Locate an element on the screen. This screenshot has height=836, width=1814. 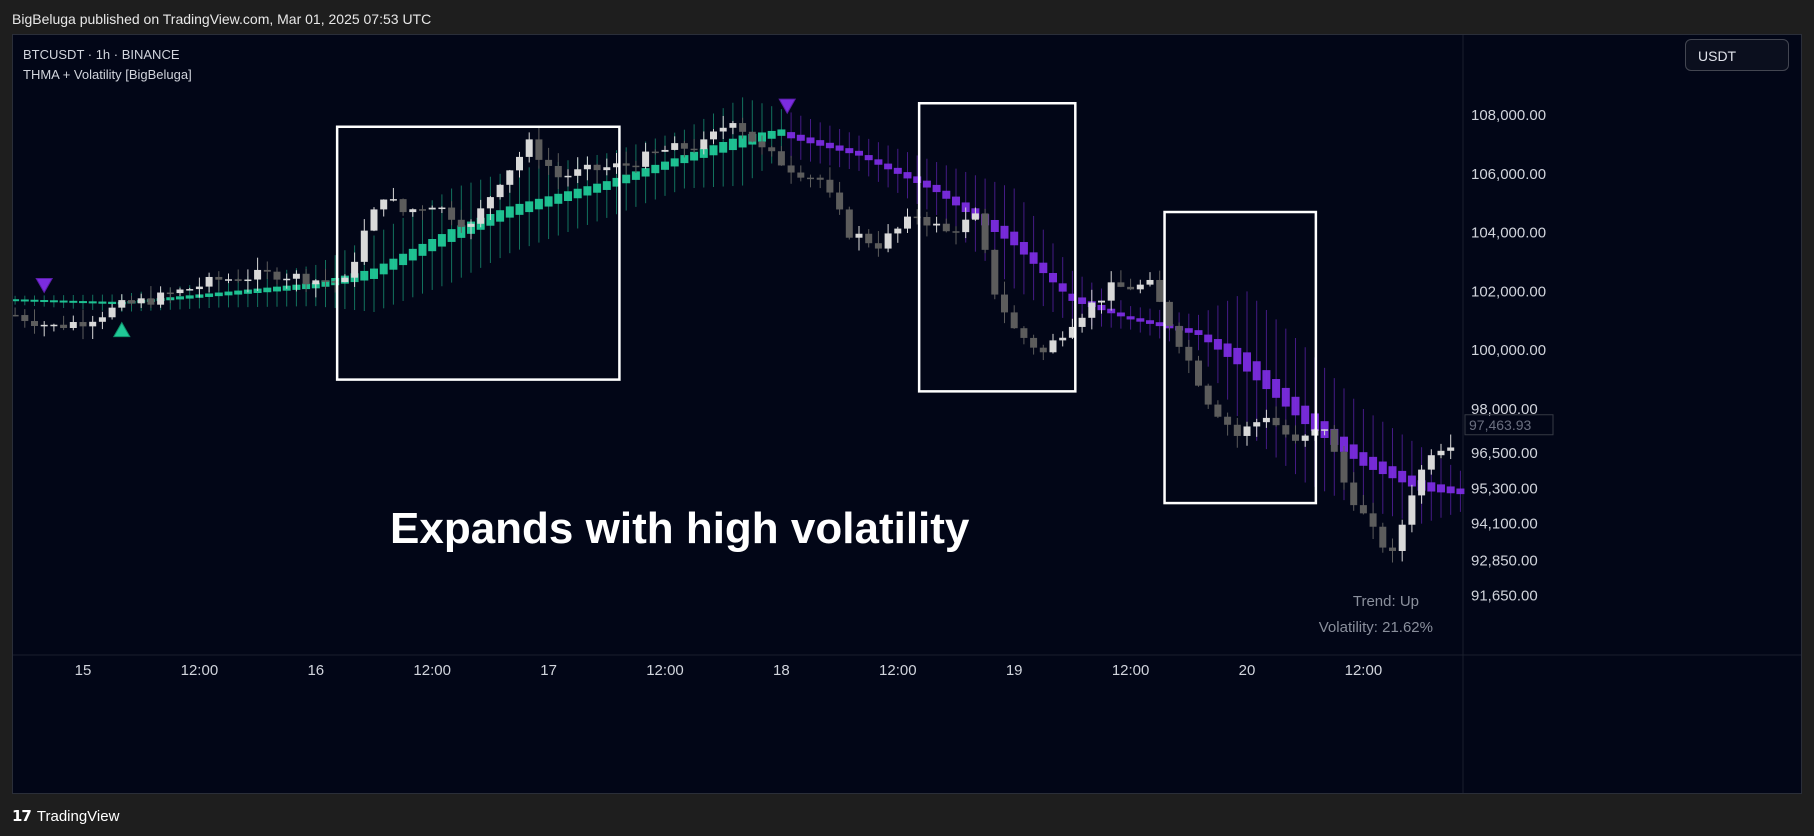
highlight-box is located at coordinates (1240, 357).